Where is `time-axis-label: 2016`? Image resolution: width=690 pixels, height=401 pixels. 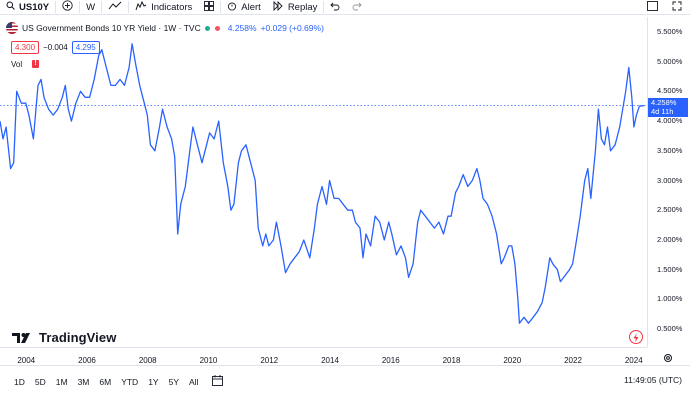 time-axis-label: 2016 is located at coordinates (390, 360).